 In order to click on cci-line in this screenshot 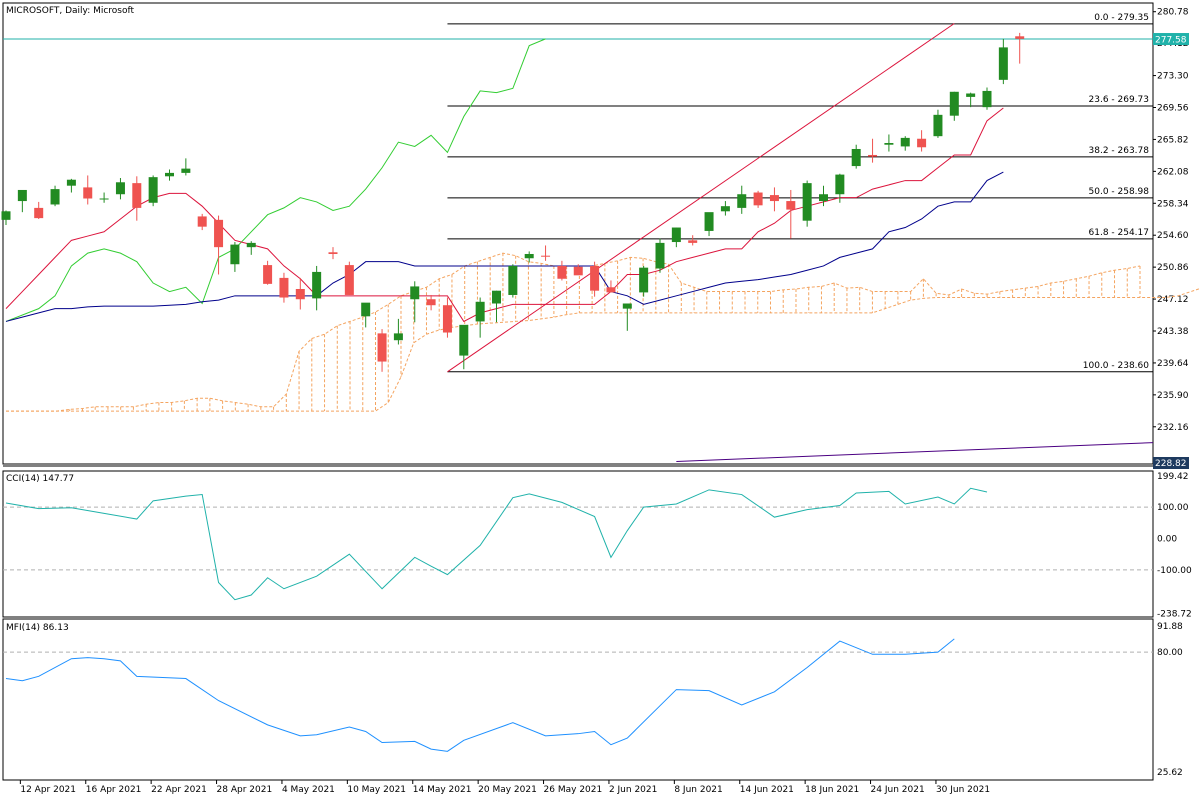, I will do `click(496, 544)`.